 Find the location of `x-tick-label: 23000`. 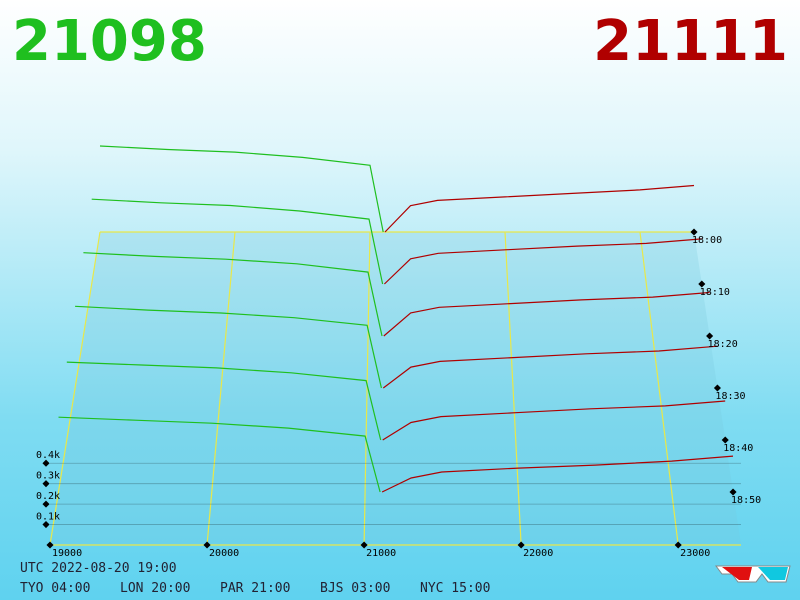

x-tick-label: 23000 is located at coordinates (695, 553).